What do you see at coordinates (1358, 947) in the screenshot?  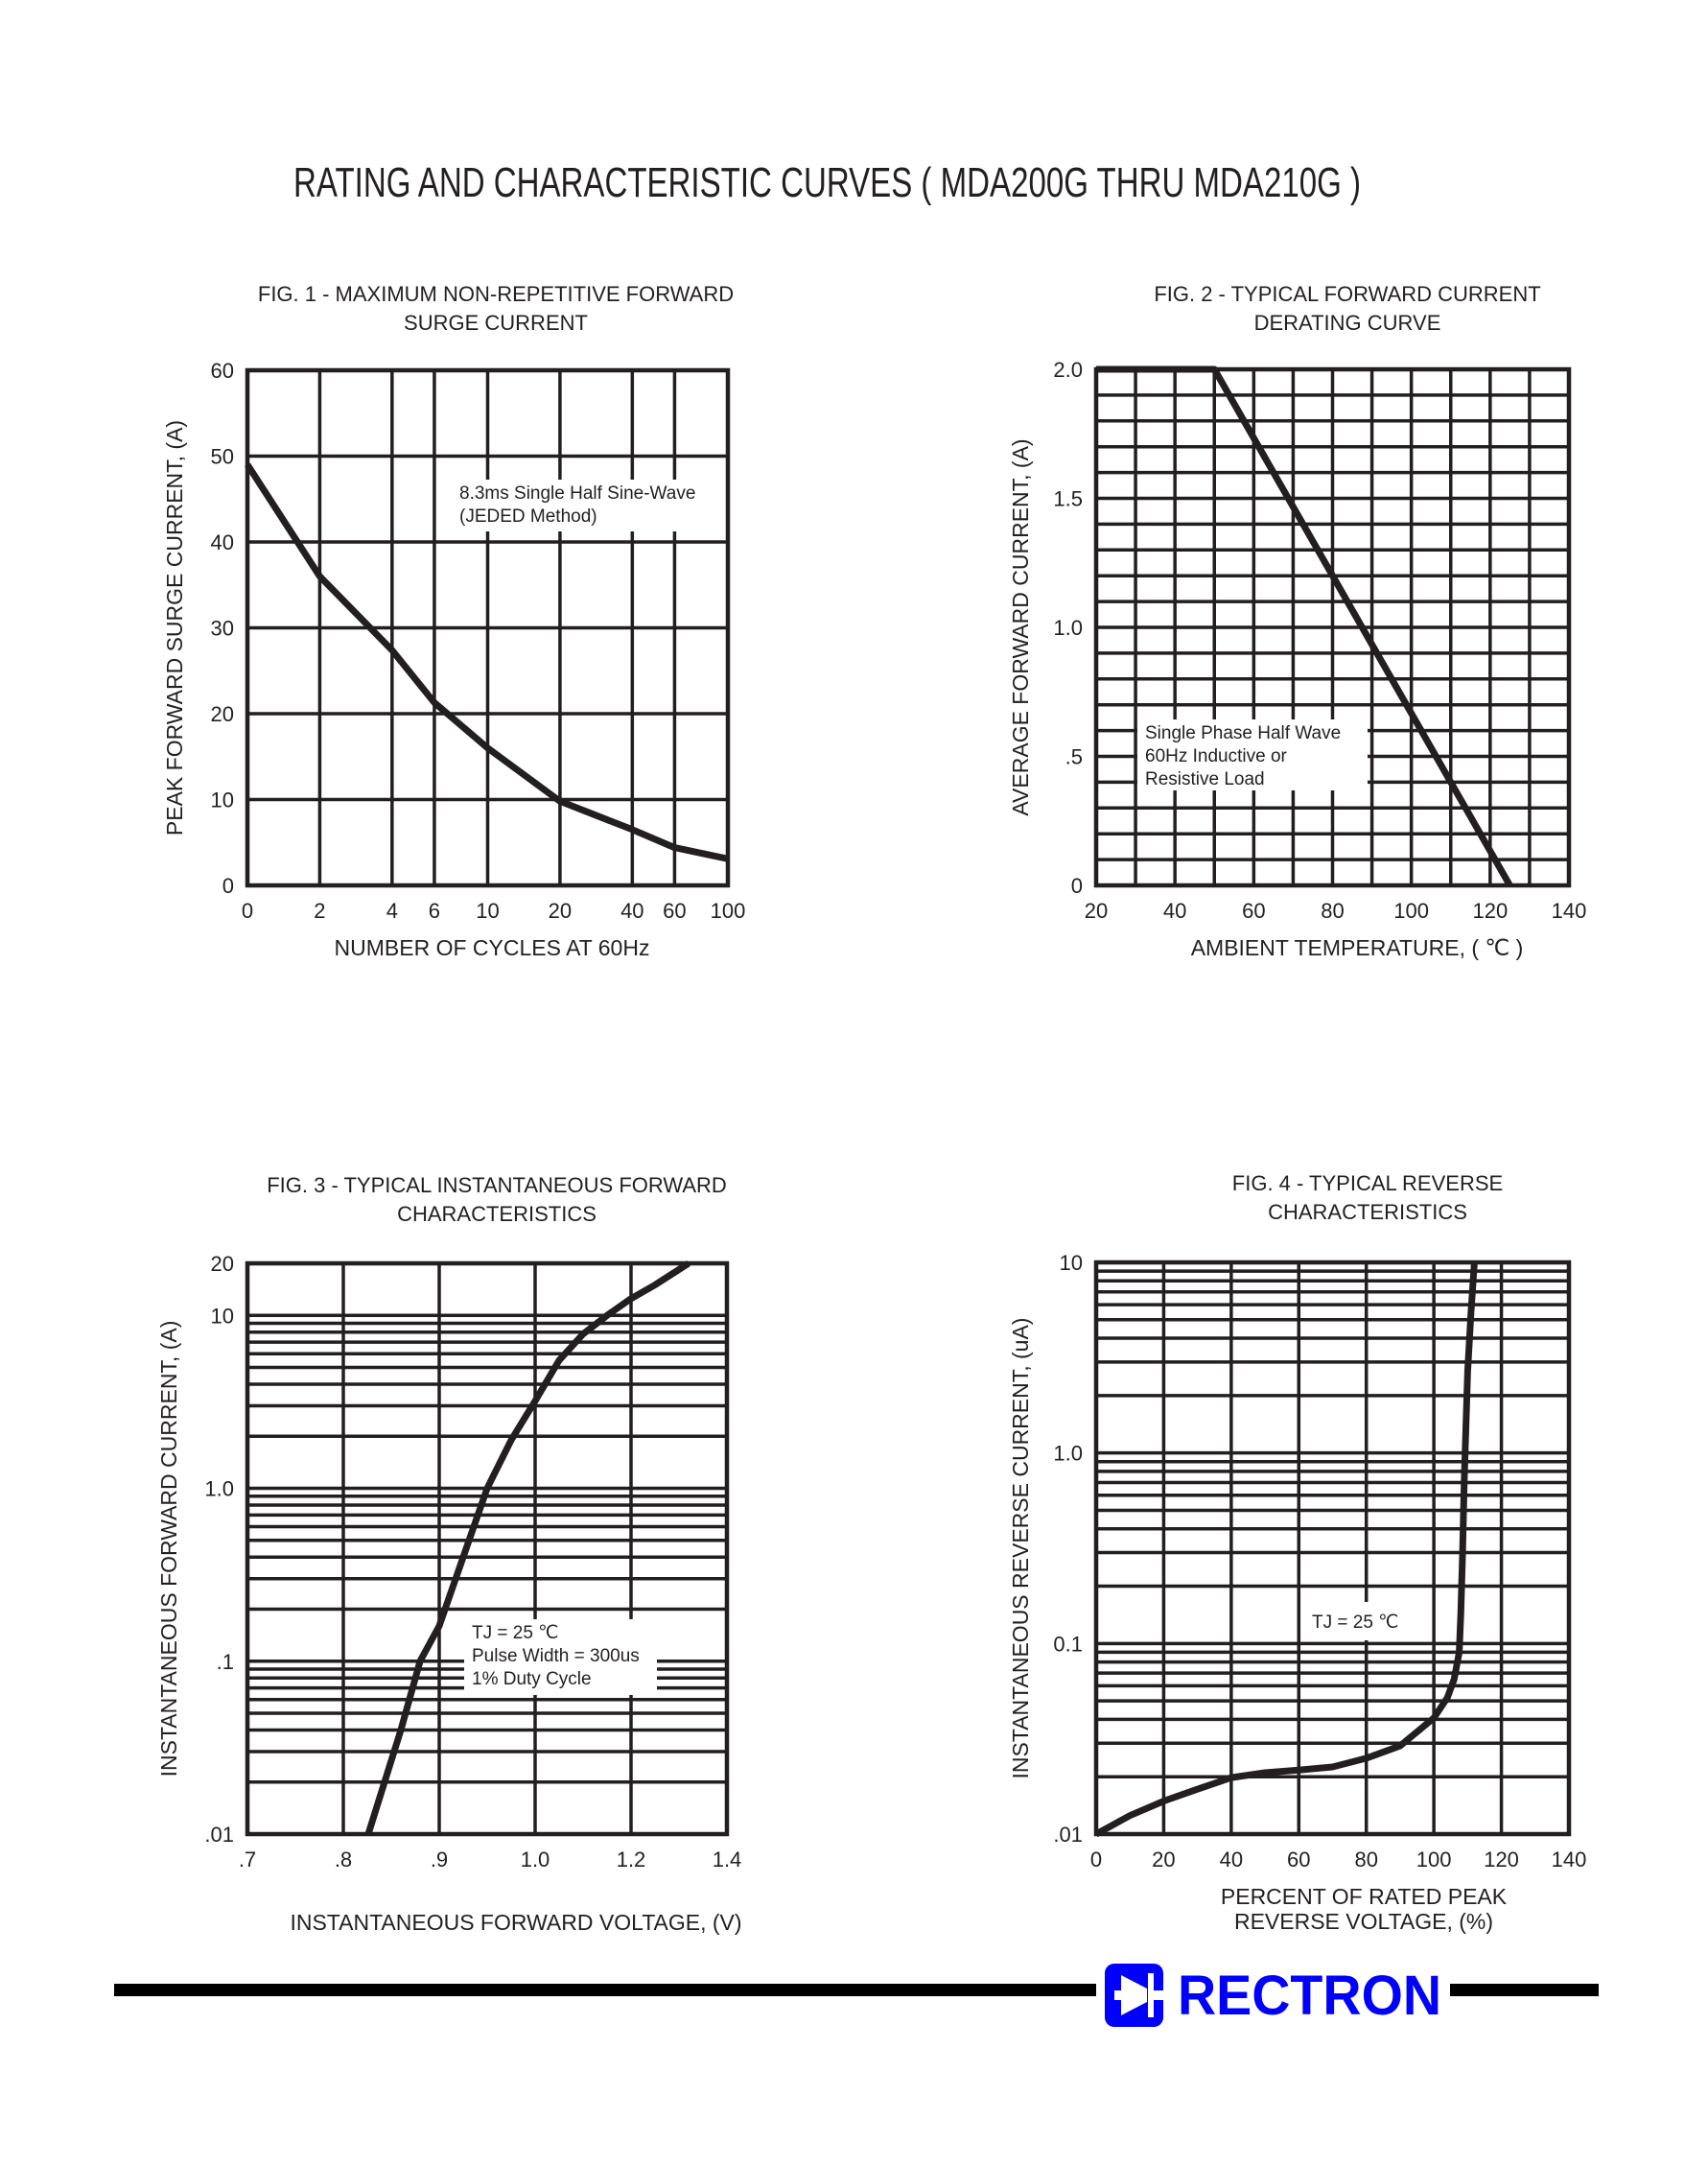 I see `x-axis-title: AMBIENT TEMPERATURE, ( ℃ )` at bounding box center [1358, 947].